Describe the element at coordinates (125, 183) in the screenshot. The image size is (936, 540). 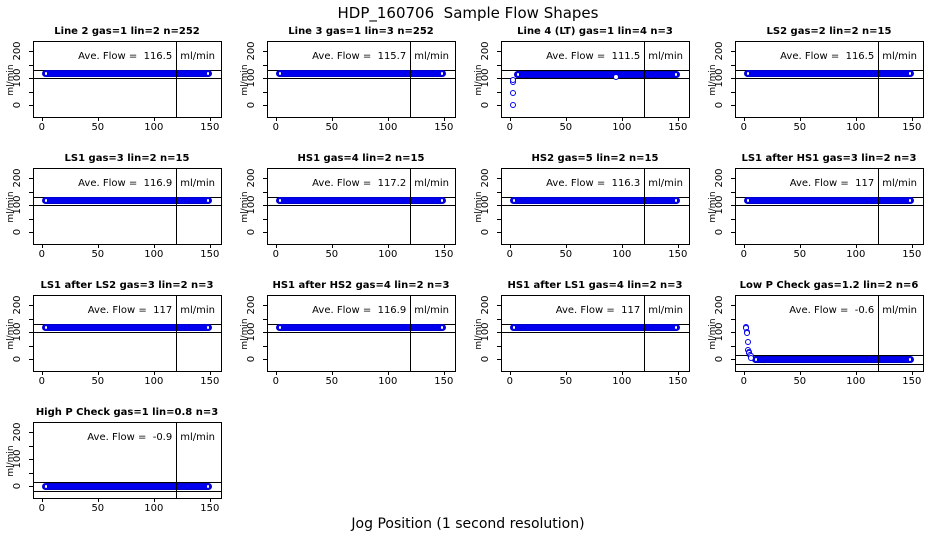
I see `ave-flow-value-text: Ave. Flow = 116.9` at that location.